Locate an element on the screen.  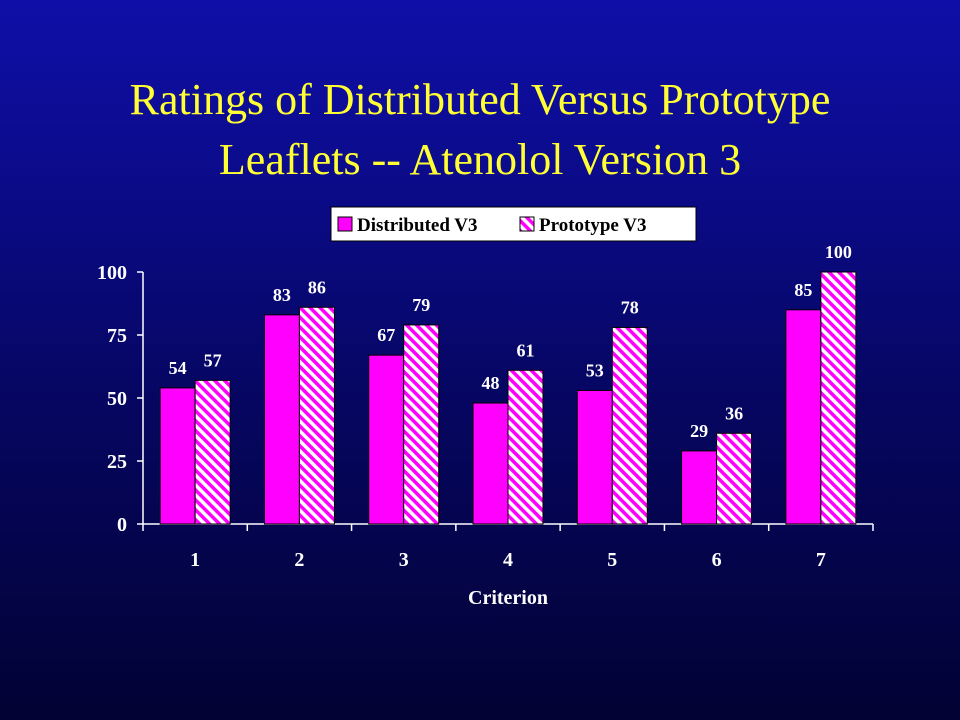
x-tick-label: 6 is located at coordinates (717, 560).